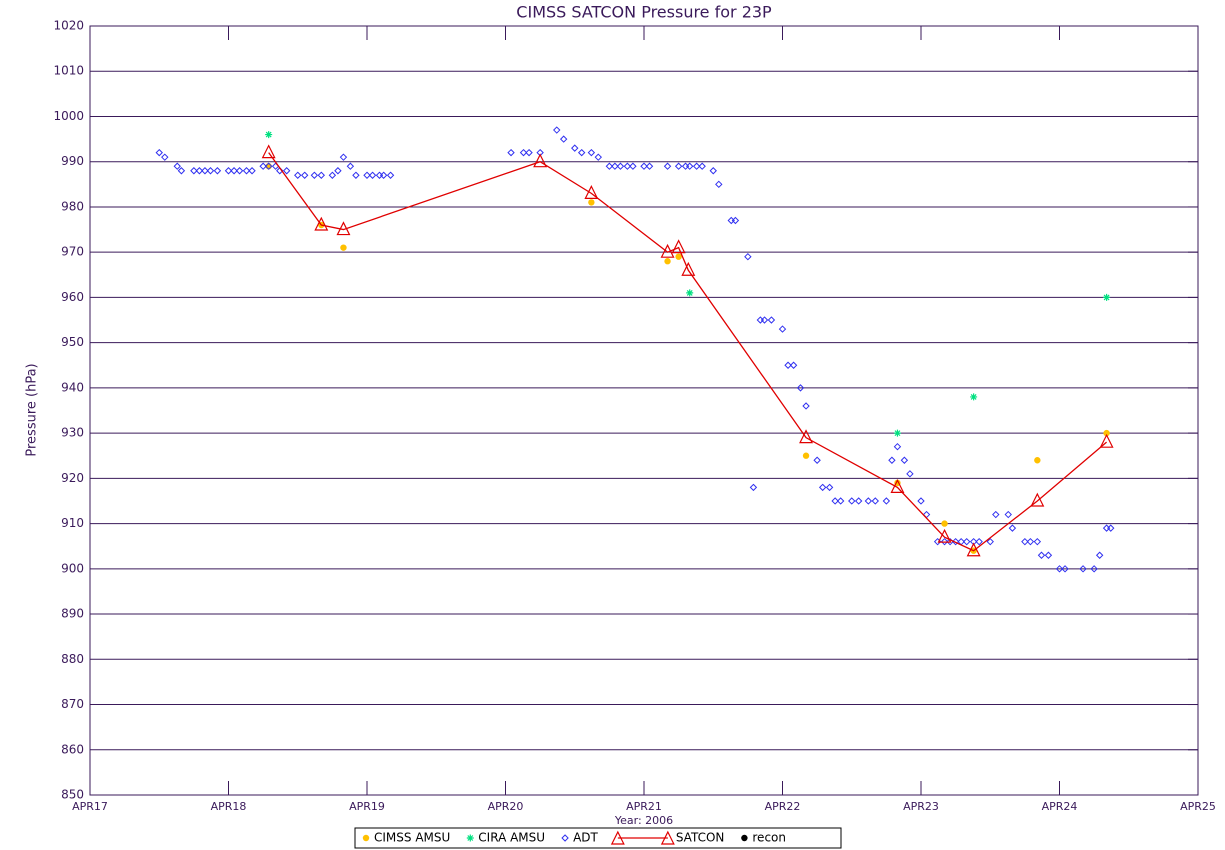 The width and height of the screenshot is (1225, 850). Describe the element at coordinates (511, 838) in the screenshot. I see `legend-label: CIRA AMSU` at that location.